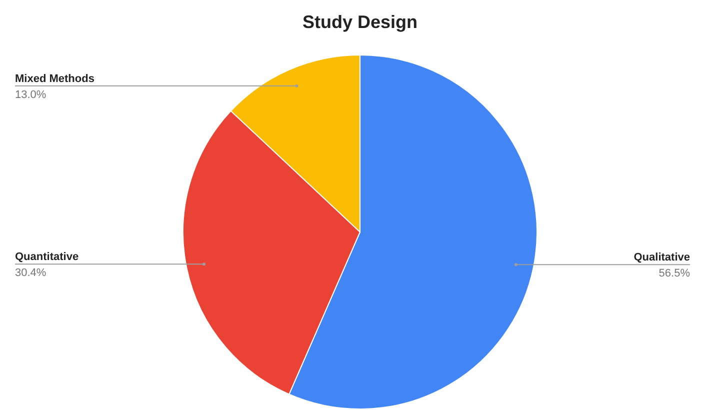  What do you see at coordinates (662, 258) in the screenshot?
I see `slice-label: Qualitative` at bounding box center [662, 258].